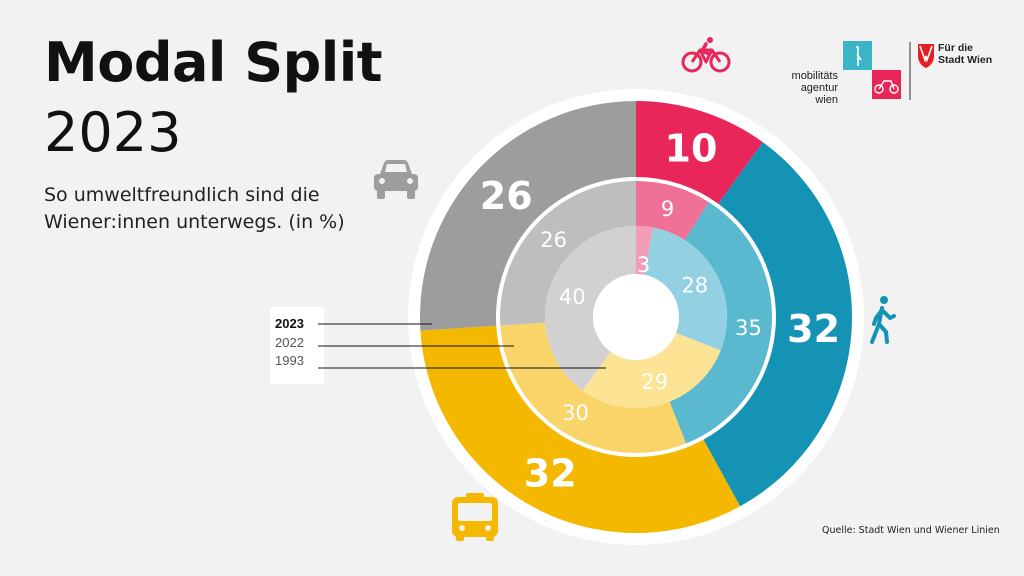 This screenshot has width=1024, height=576. Describe the element at coordinates (667, 209) in the screenshot. I see `value-label-2022-bicycle: 9` at that location.